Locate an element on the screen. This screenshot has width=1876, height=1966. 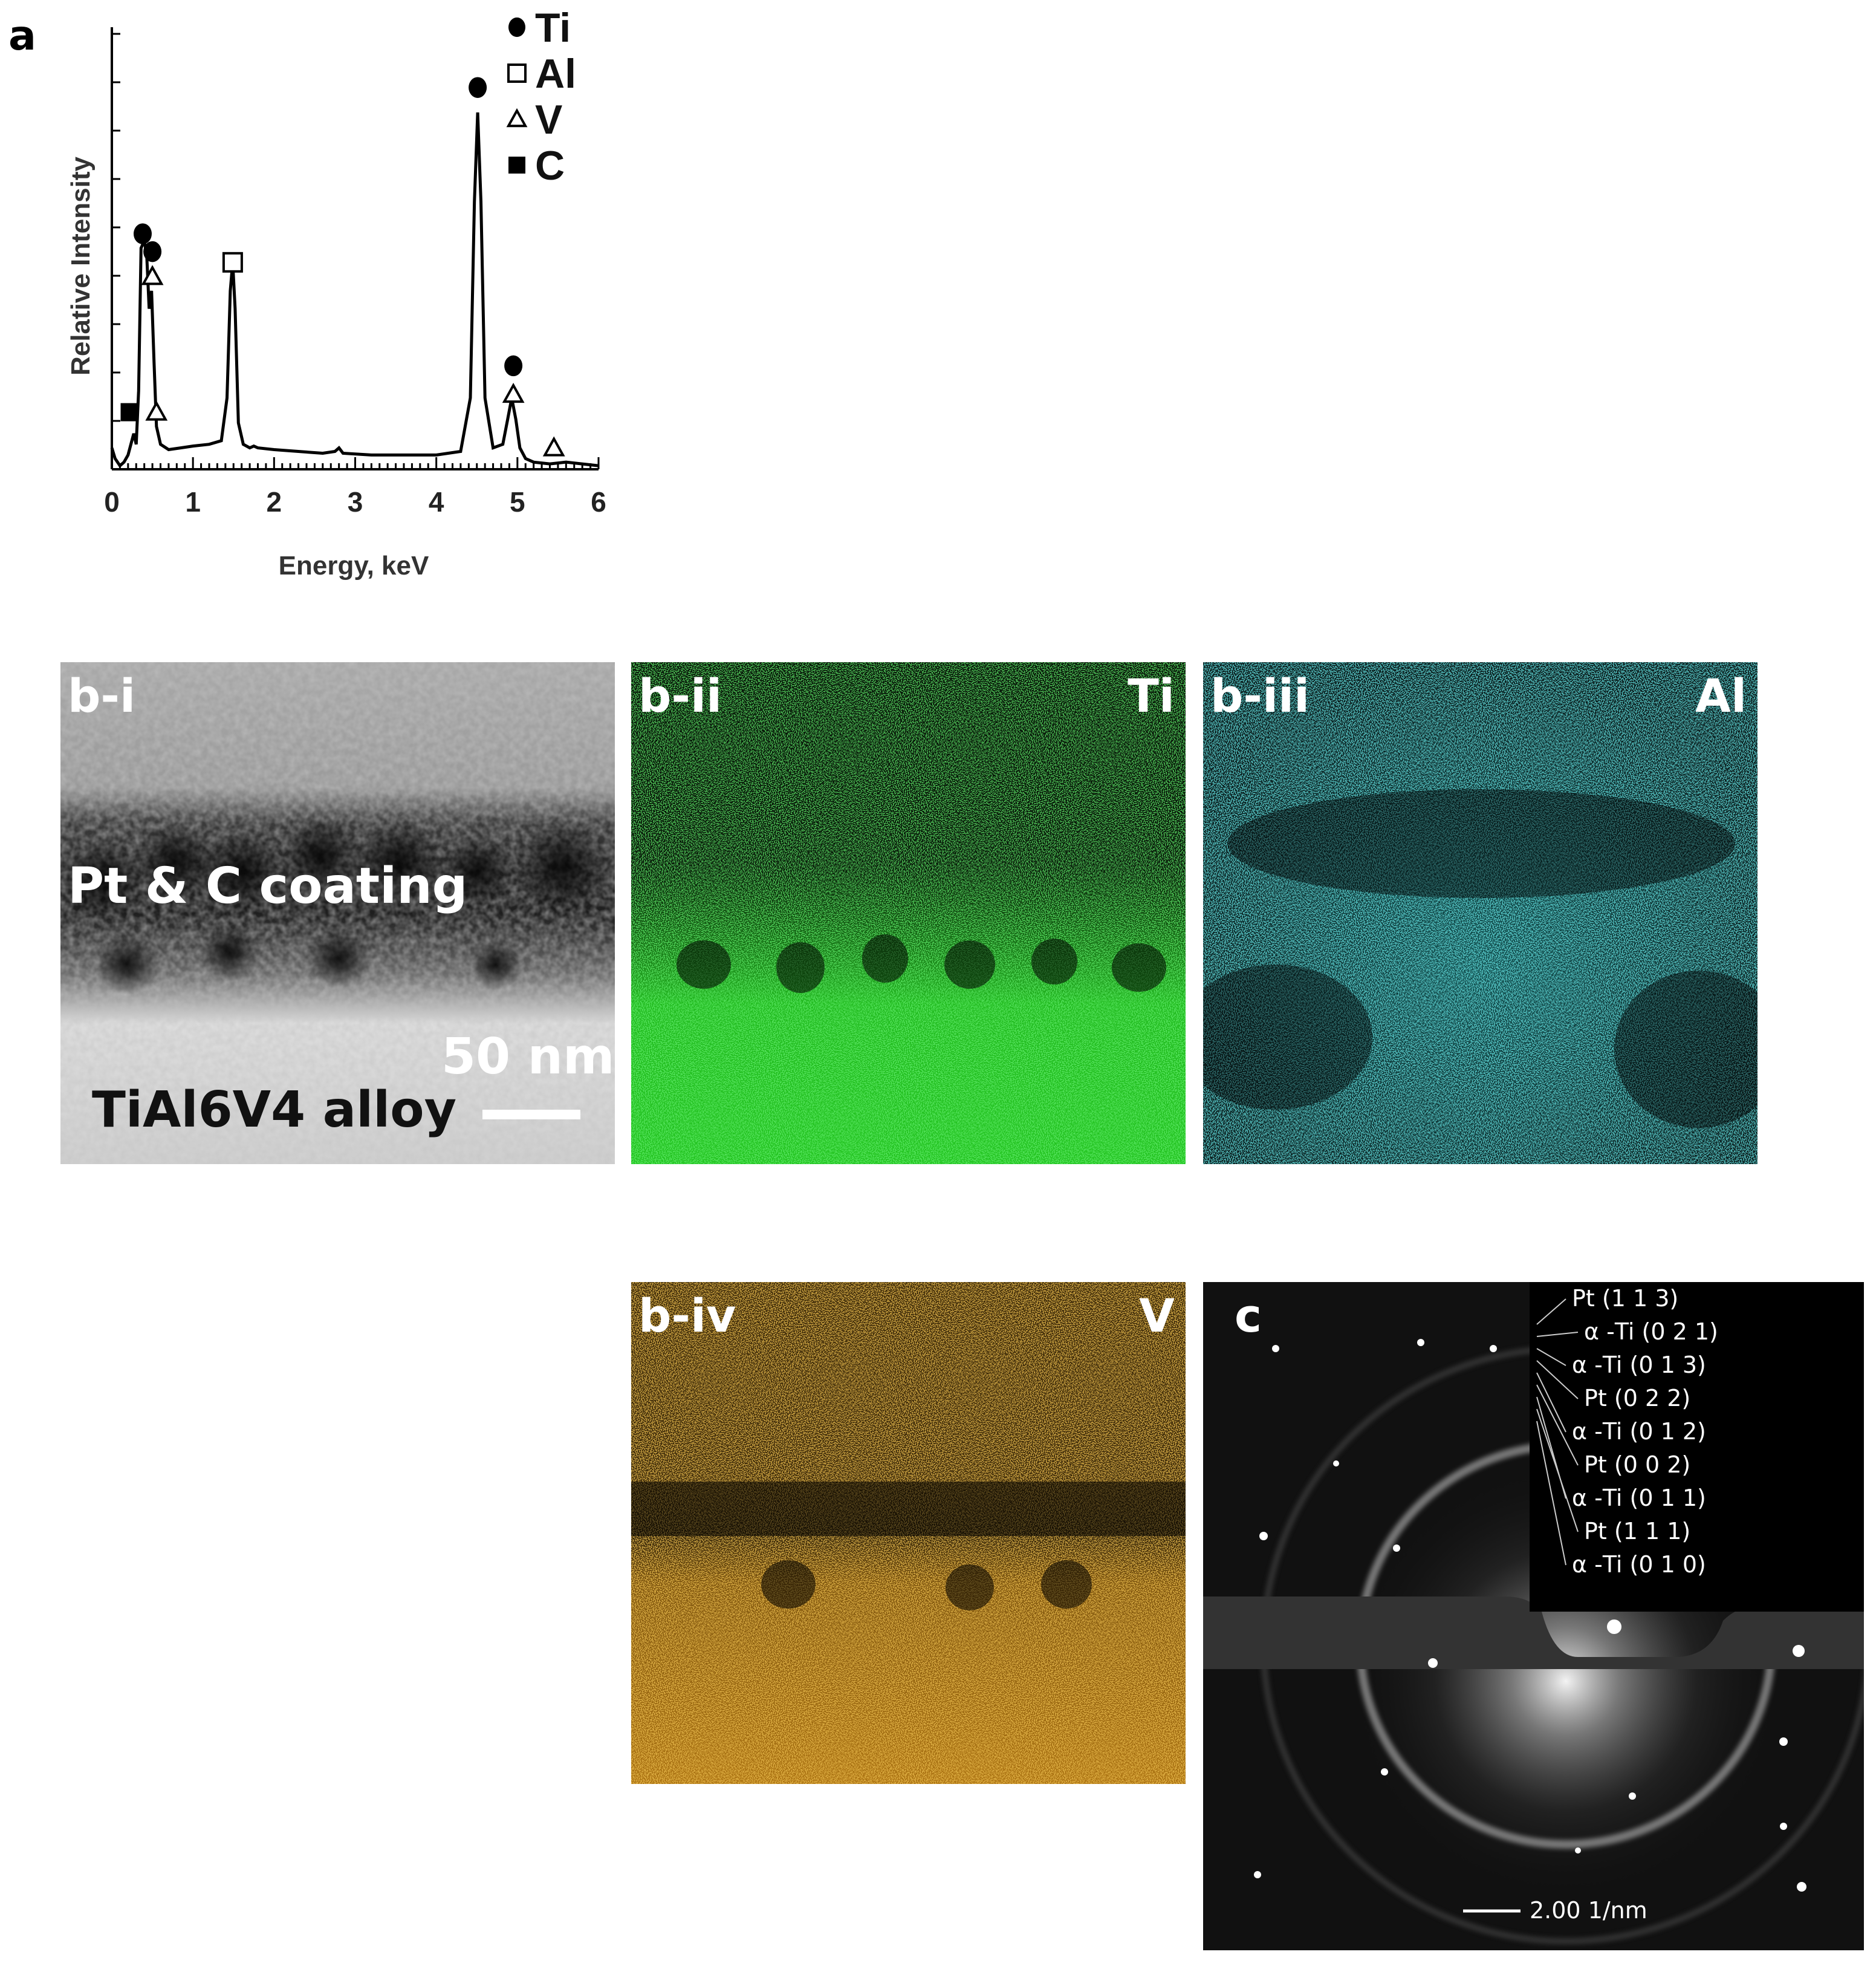
x-tick-label: 5 is located at coordinates (517, 502).